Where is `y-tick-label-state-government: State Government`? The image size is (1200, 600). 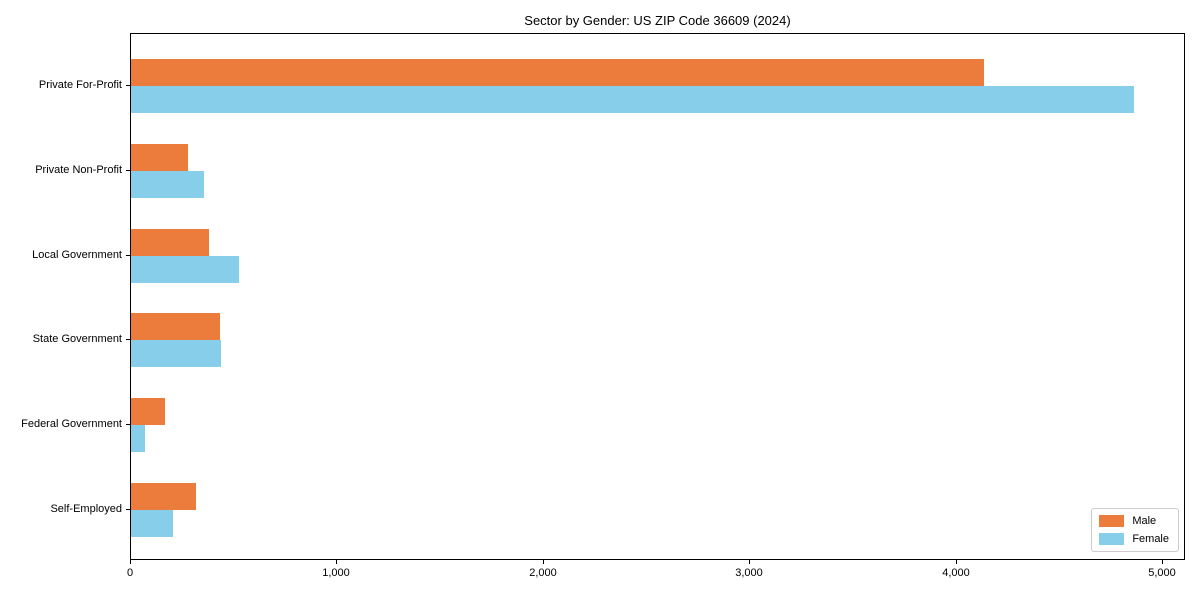 y-tick-label-state-government: State Government is located at coordinates (77, 339).